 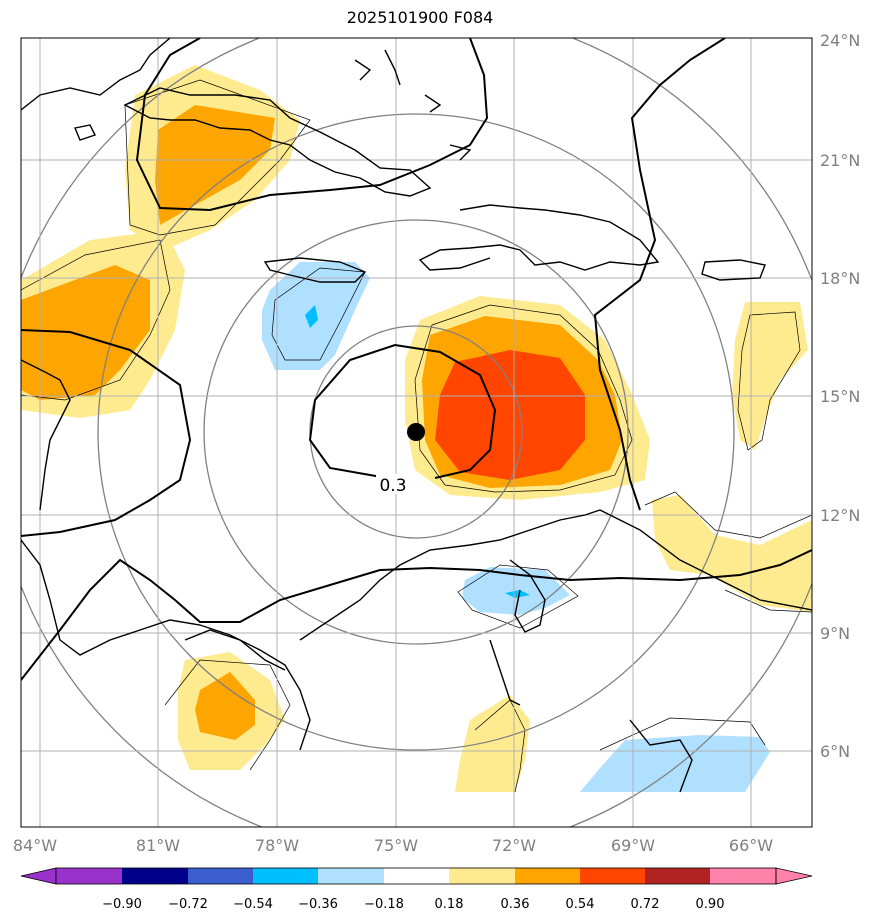 I want to click on coast-south-interior, so click(x=505, y=672).